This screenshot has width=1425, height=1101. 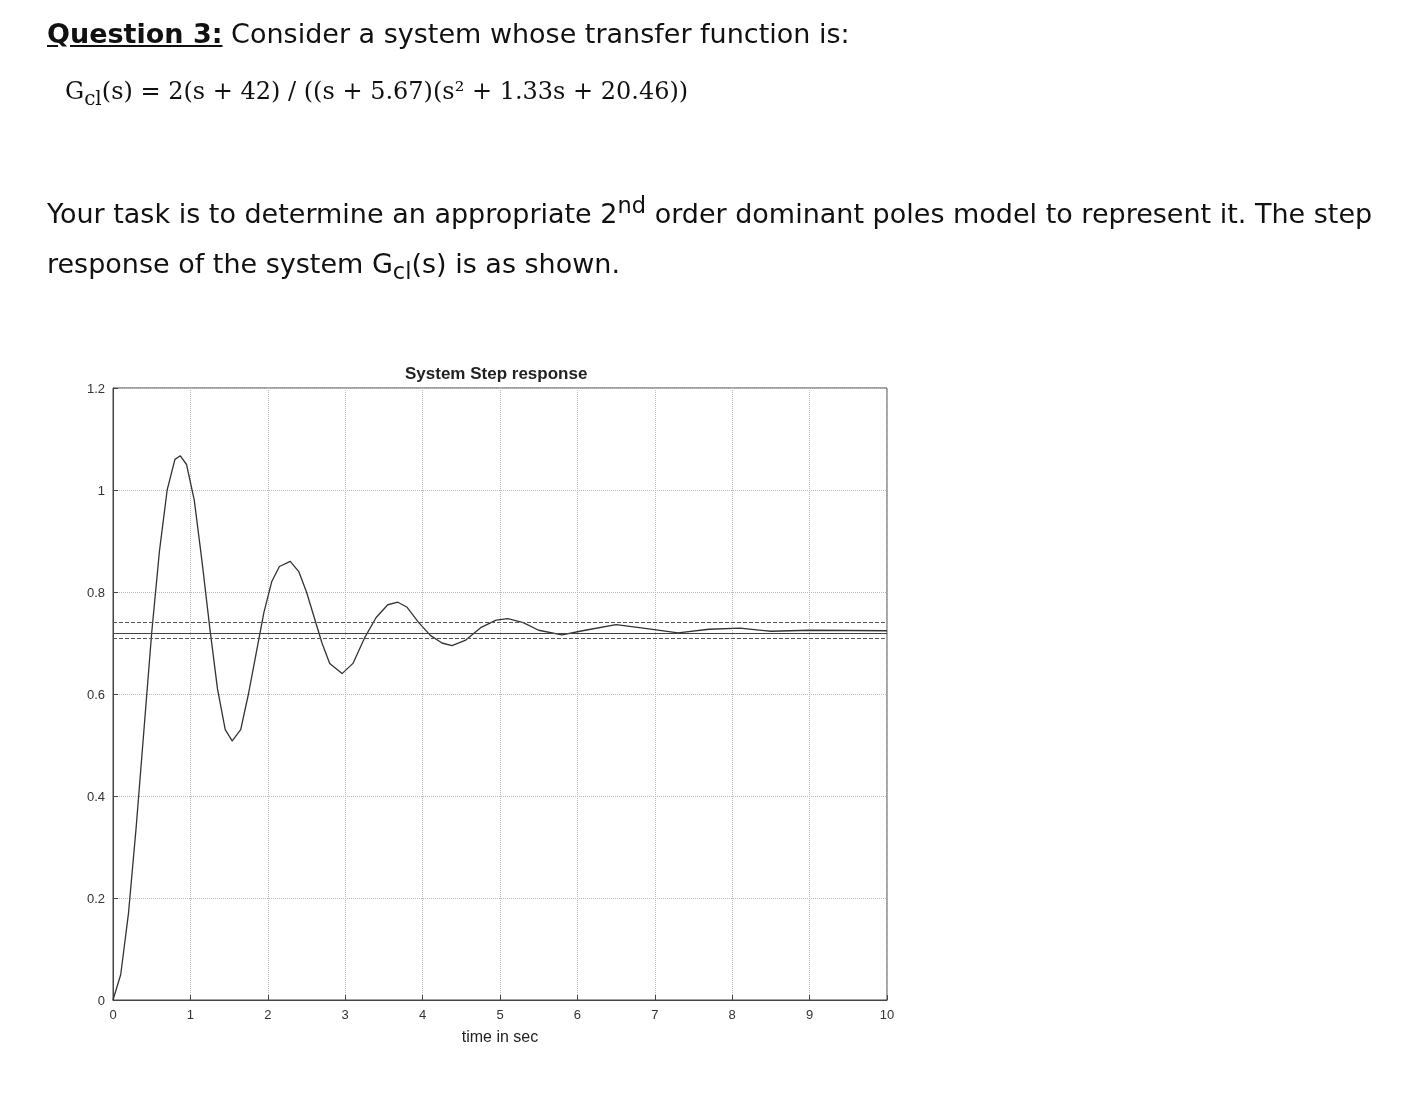 I want to click on x-tick-label: 10, so click(x=887, y=1014).